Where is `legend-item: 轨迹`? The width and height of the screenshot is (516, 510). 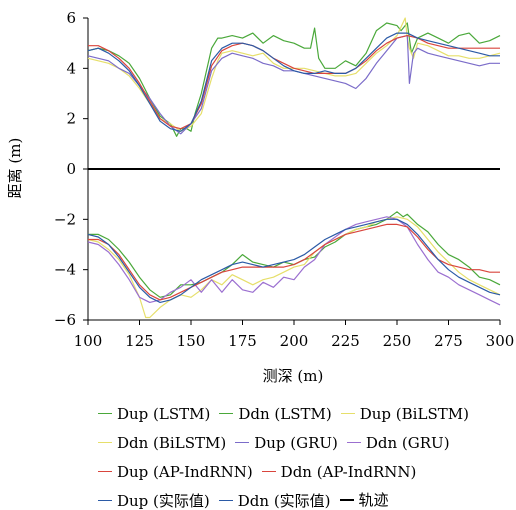 legend-item: 轨迹 is located at coordinates (364, 500).